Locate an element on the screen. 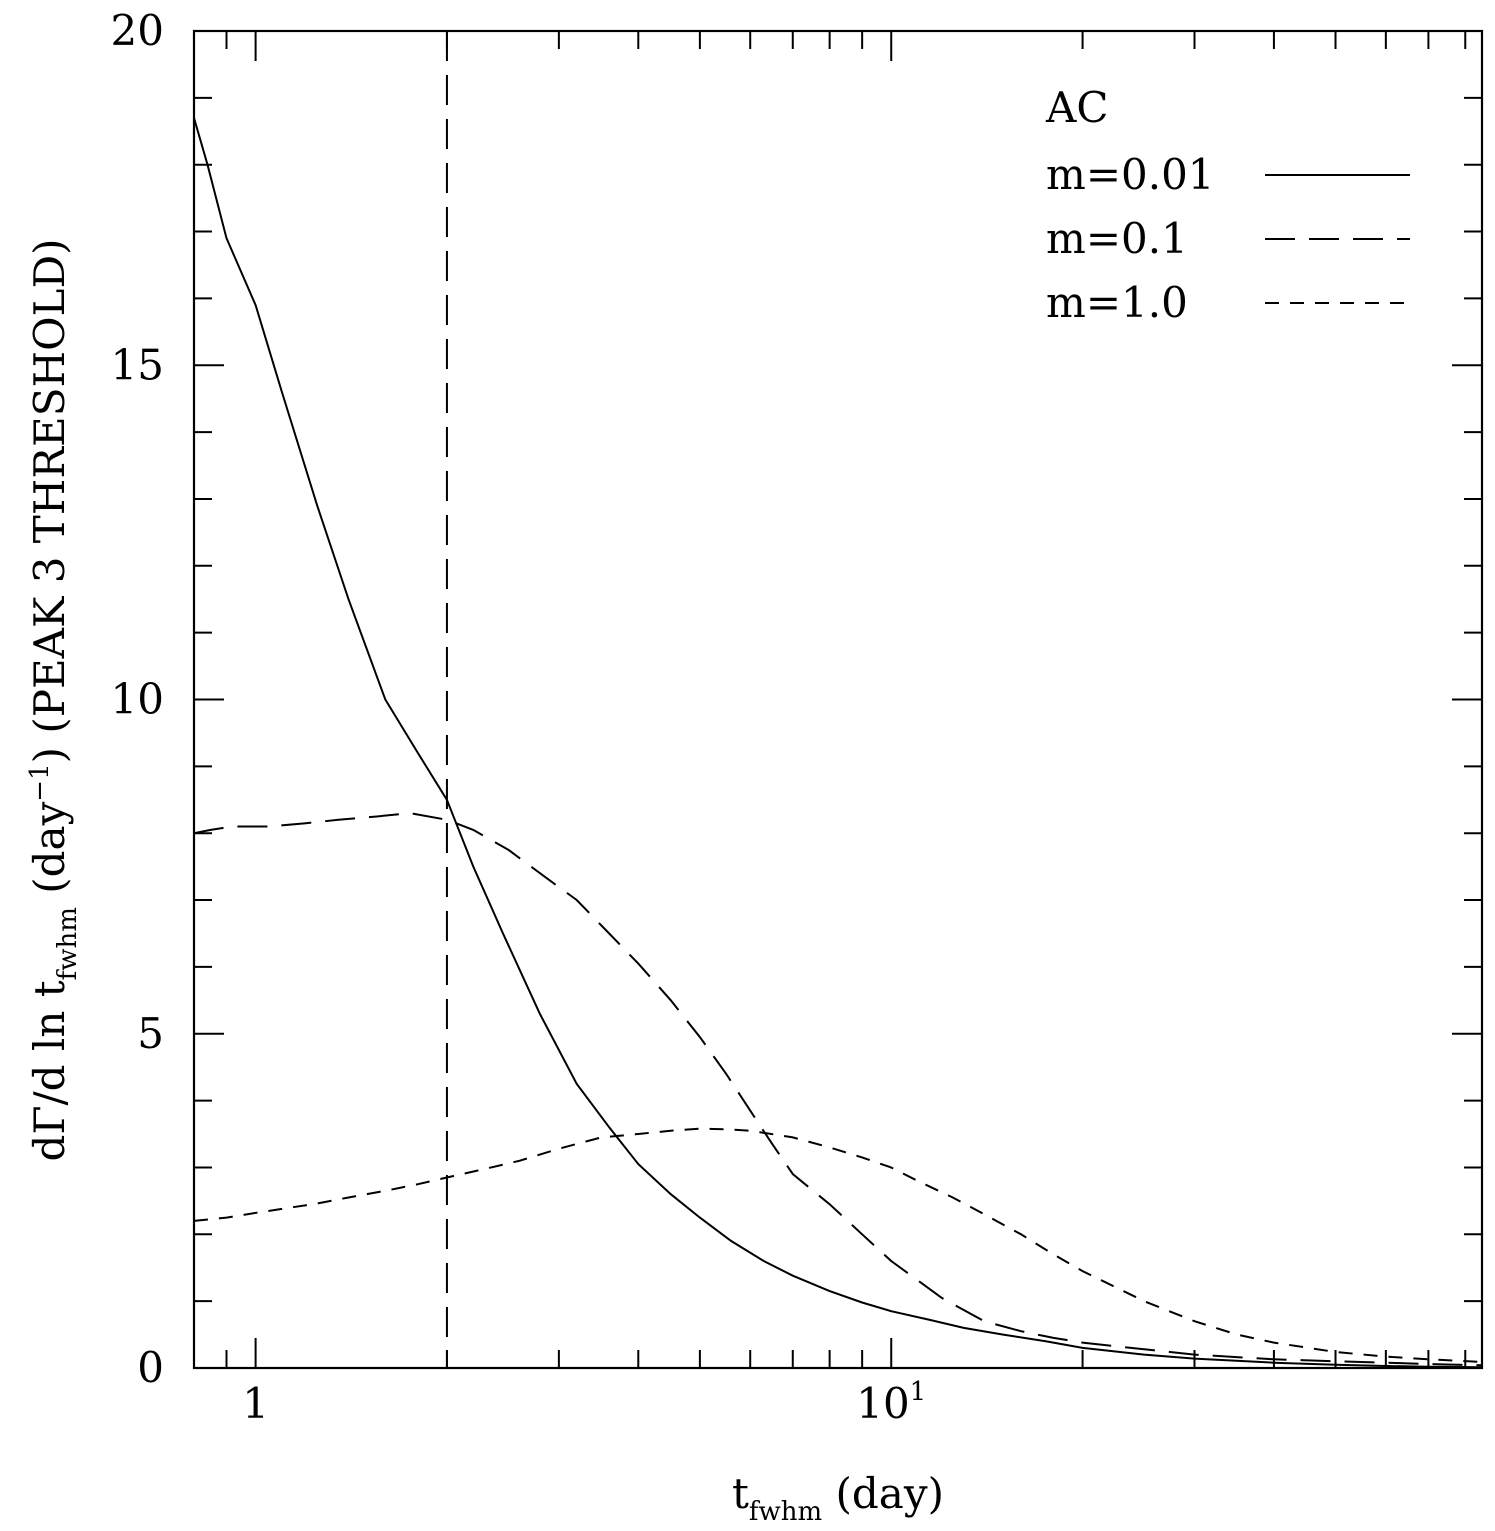  x-tick-labels: 1 101 is located at coordinates (584, 1402).